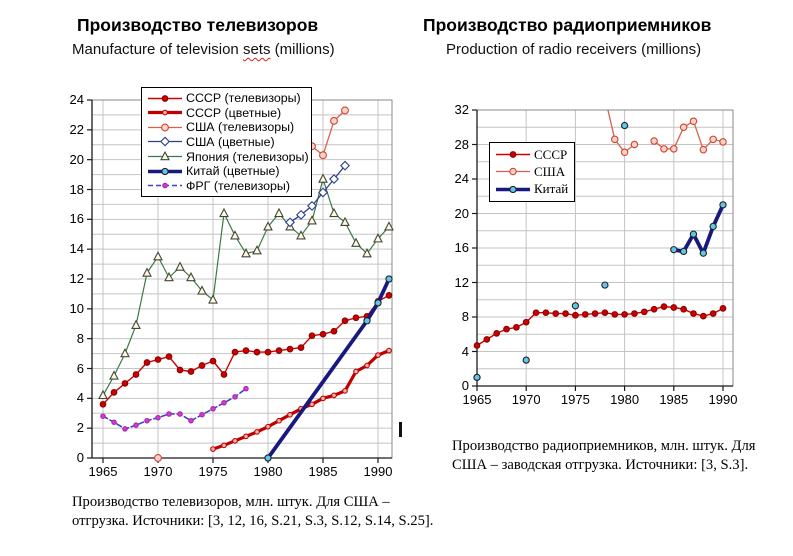 The height and width of the screenshot is (556, 793). I want to click on legend-item: СССР (телевизоры), so click(226, 98).